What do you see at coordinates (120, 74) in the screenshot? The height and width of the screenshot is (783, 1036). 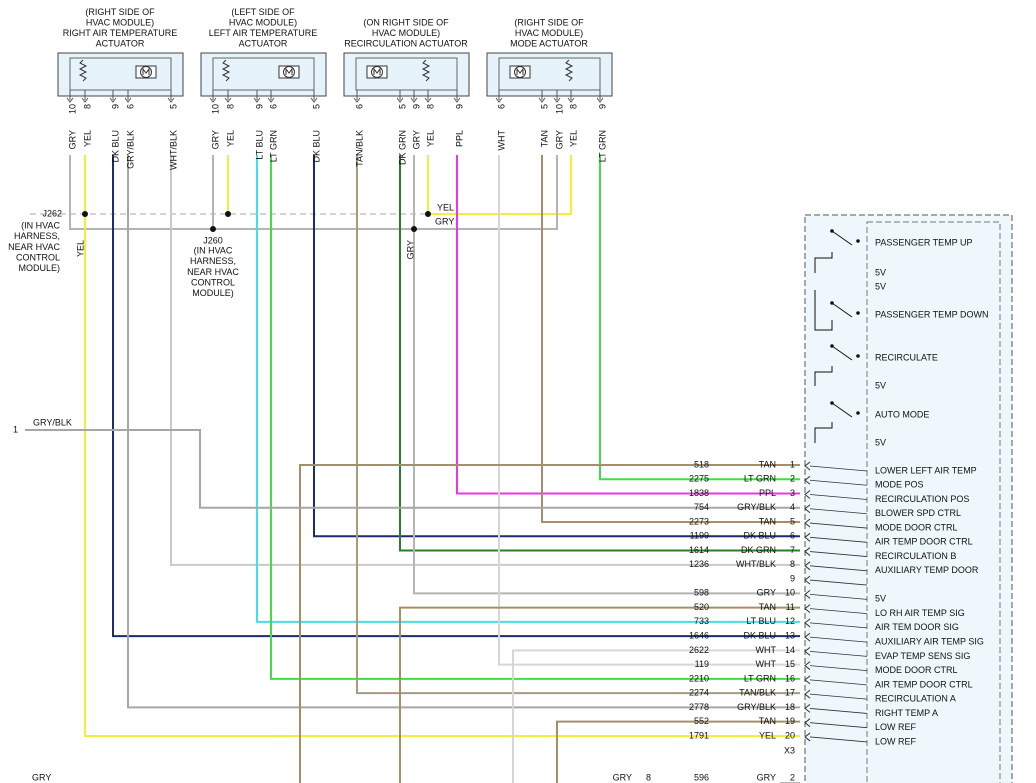 I see `actuator-box` at bounding box center [120, 74].